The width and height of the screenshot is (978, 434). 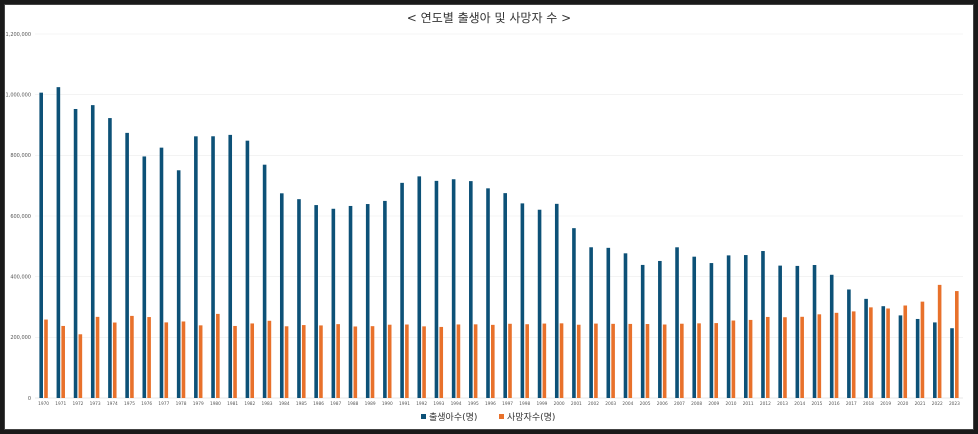 What do you see at coordinates (29, 399) in the screenshot?
I see `y-tick-label: 0` at bounding box center [29, 399].